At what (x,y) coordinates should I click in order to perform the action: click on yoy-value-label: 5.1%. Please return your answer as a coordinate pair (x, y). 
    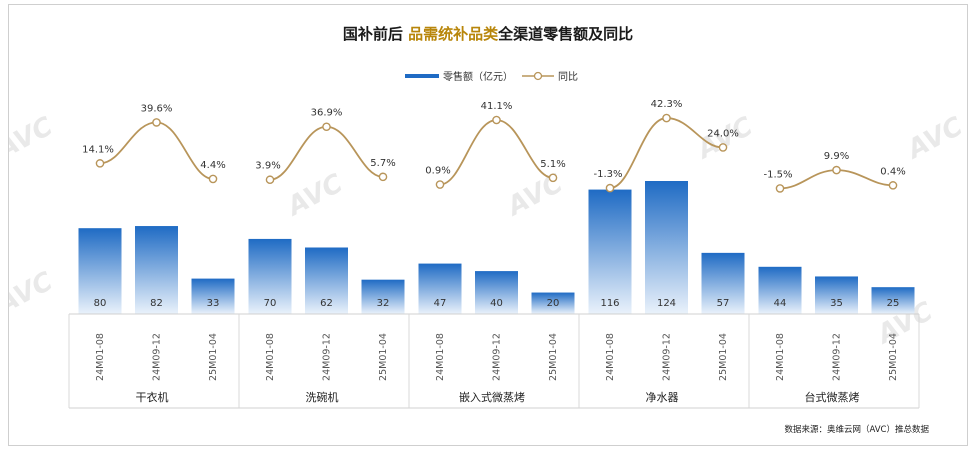
    Looking at the image, I should click on (552, 164).